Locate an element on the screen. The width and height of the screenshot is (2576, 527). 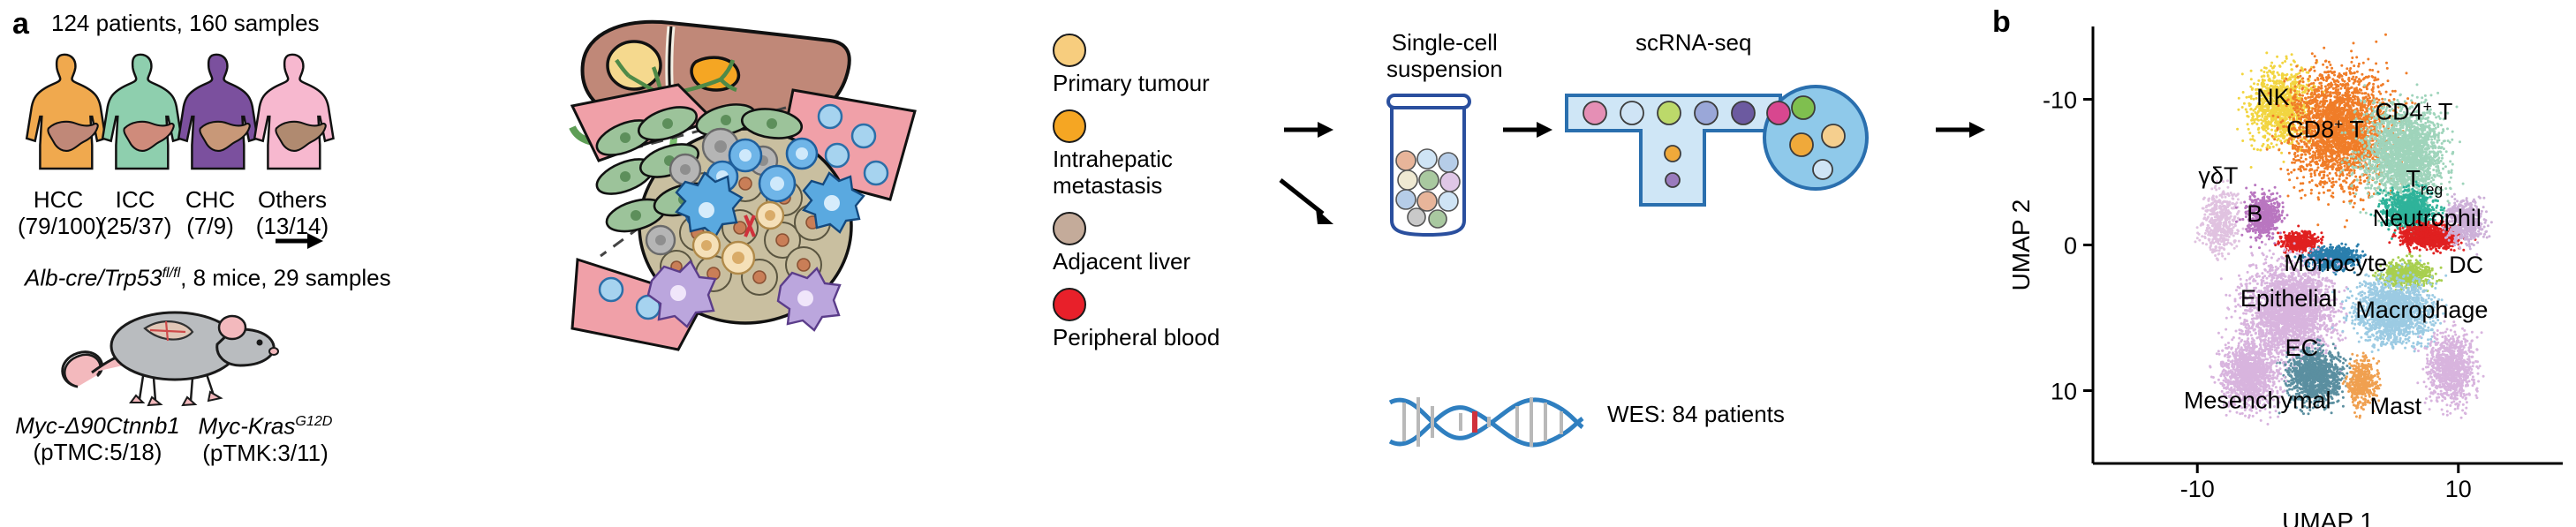
patient-icons-svg is located at coordinates (180, 111).